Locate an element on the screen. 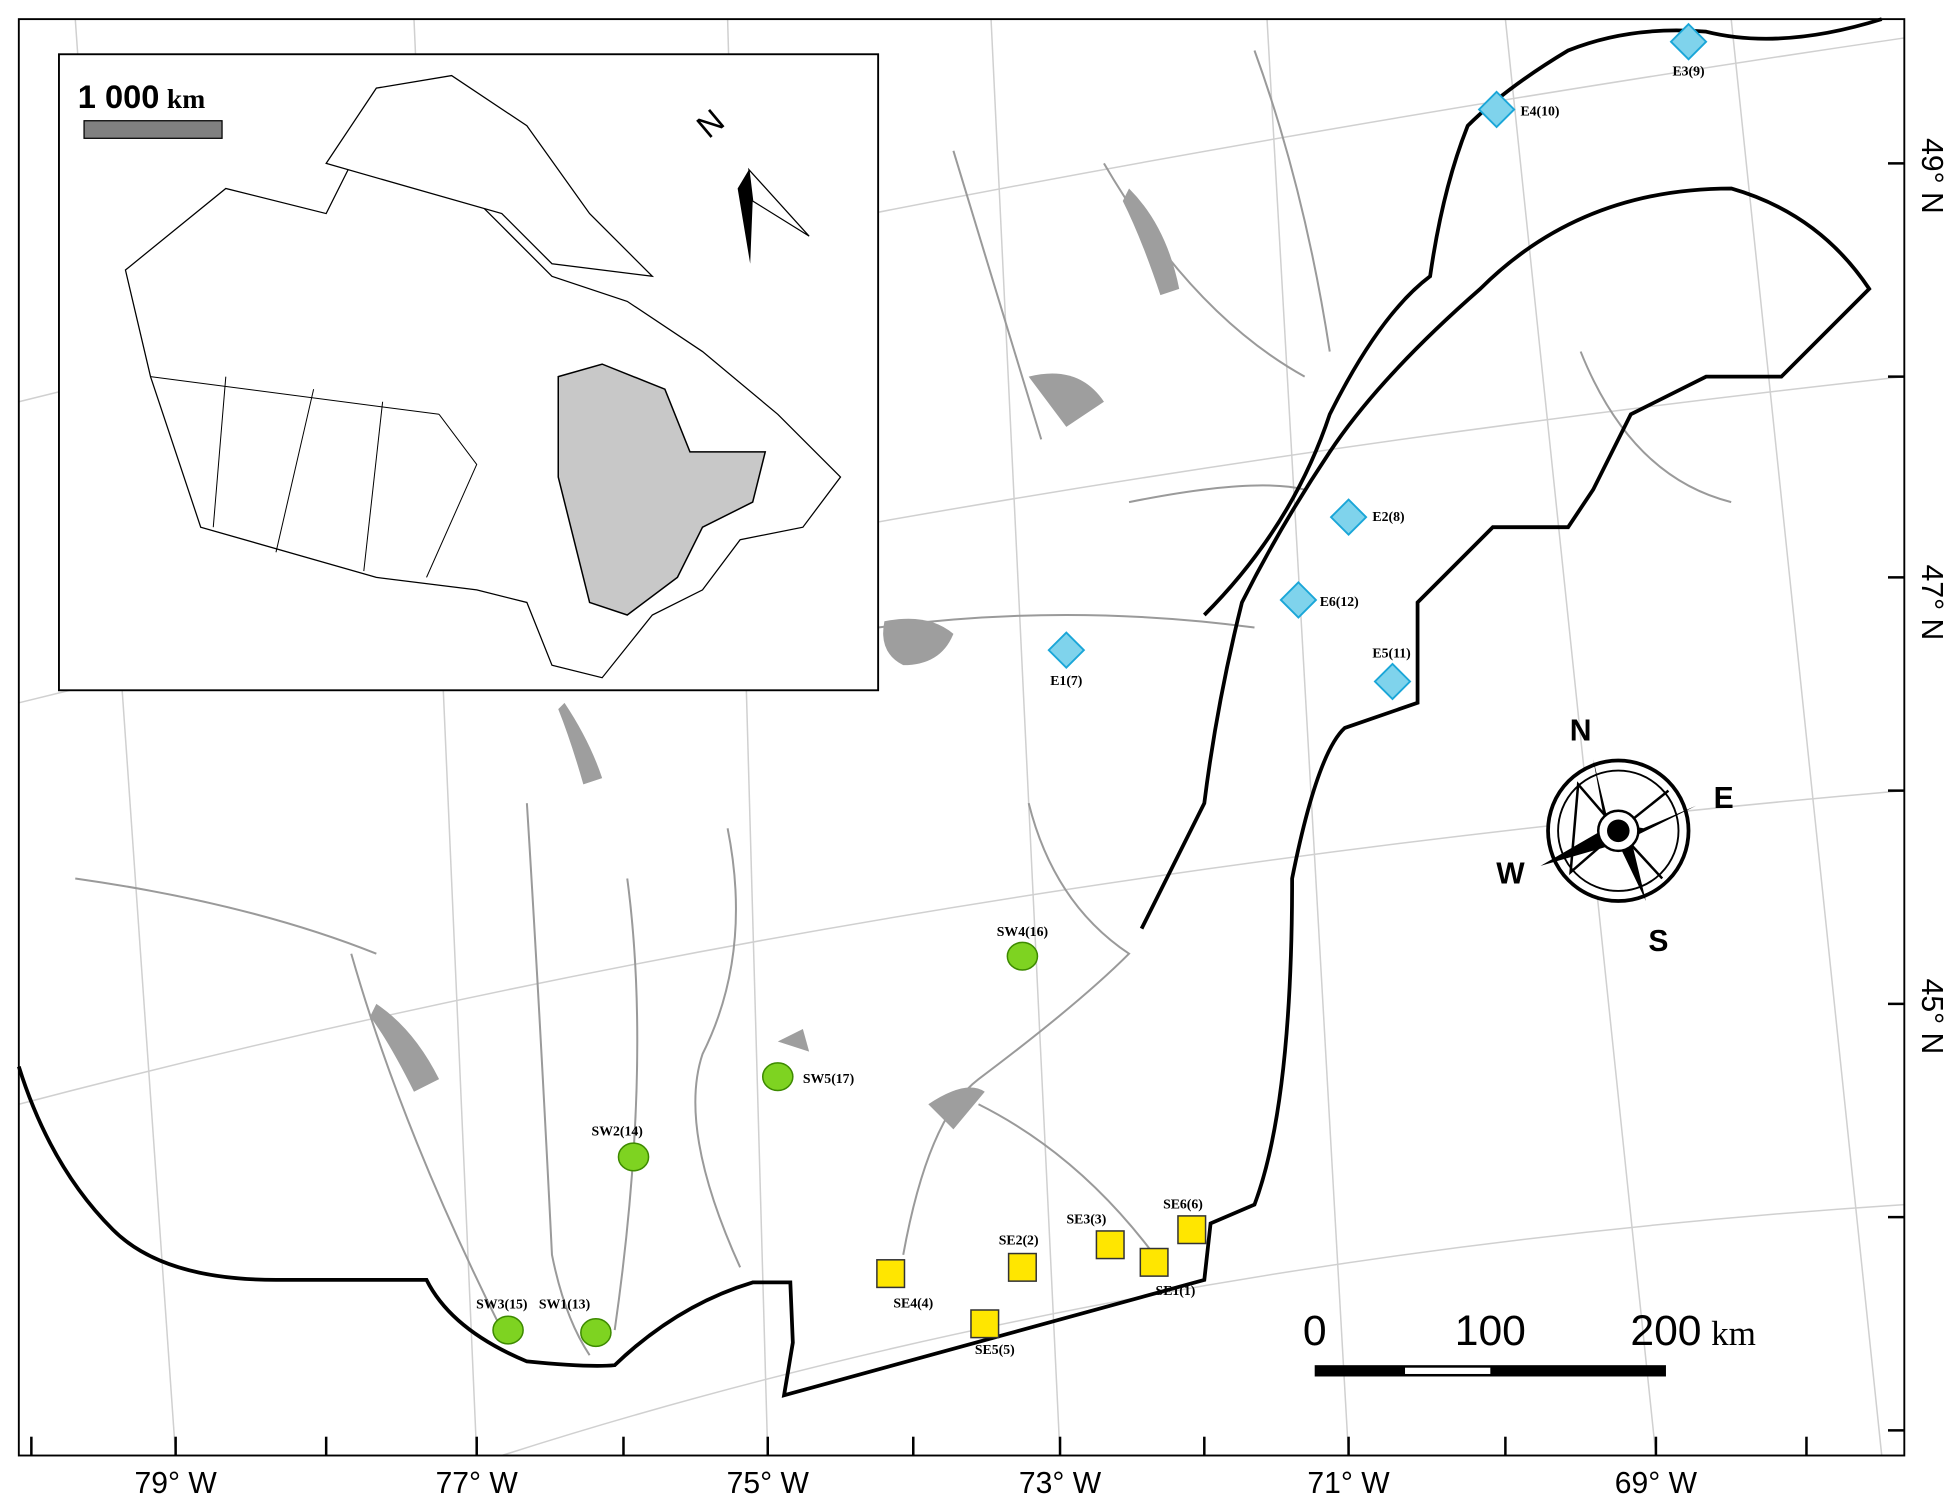  site-label: SE2(2) is located at coordinates (1019, 1241).